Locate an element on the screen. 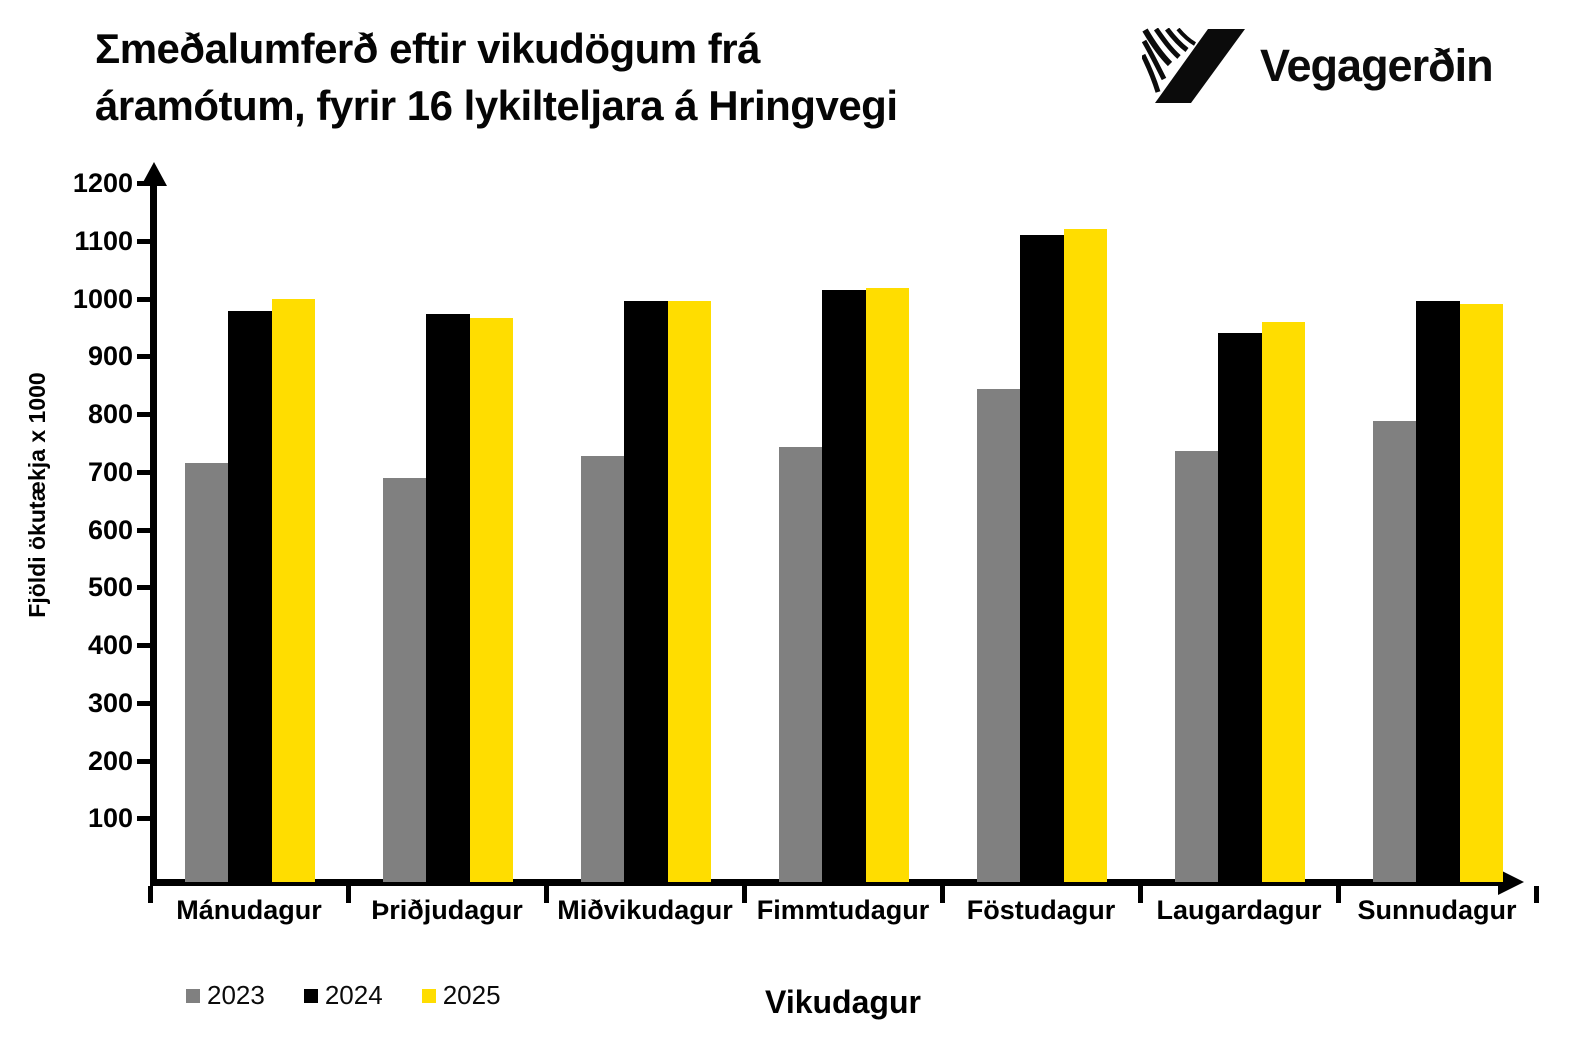 The width and height of the screenshot is (1583, 1039). bar-2023-fostudagur is located at coordinates (999, 635).